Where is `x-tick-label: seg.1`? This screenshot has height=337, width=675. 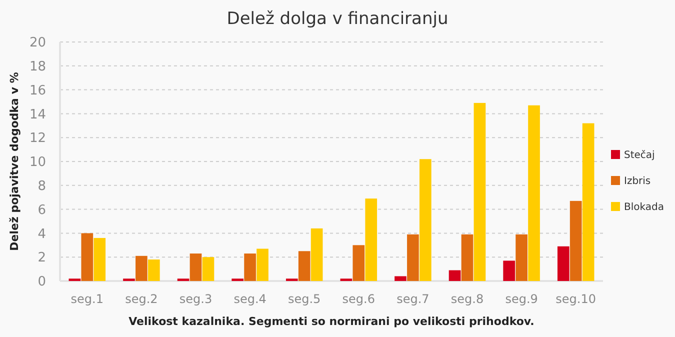 x-tick-label: seg.1 is located at coordinates (87, 299).